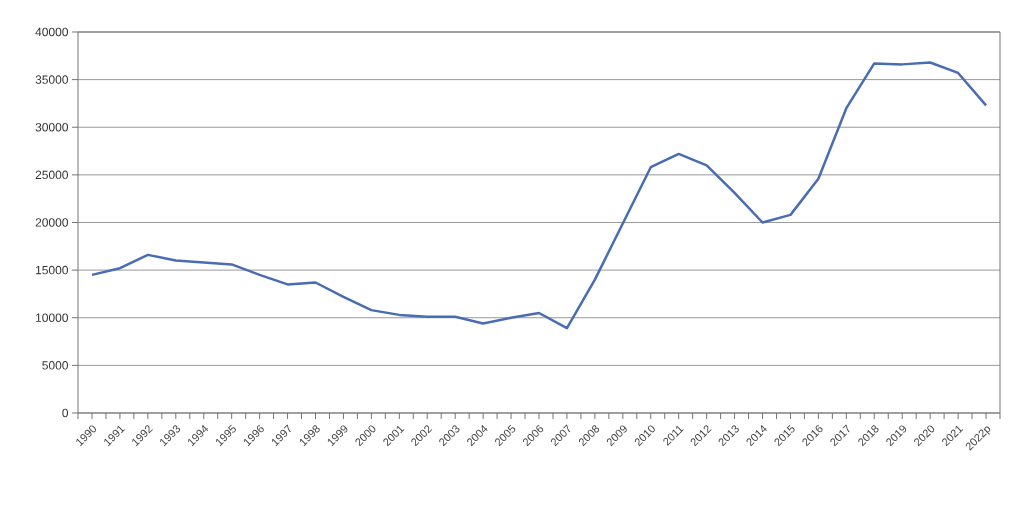 The image size is (1024, 510). I want to click on y-tick-label: 20000, so click(52, 222).